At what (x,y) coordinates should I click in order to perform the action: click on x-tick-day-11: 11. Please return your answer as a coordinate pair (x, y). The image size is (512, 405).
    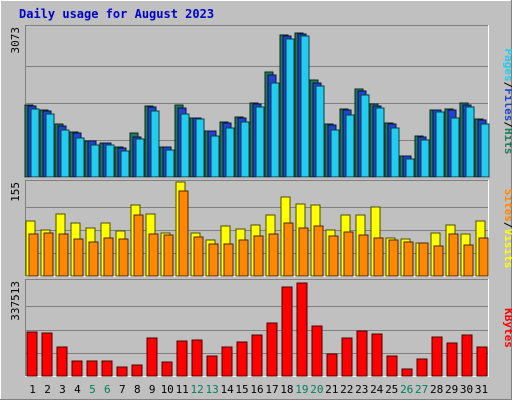
    Looking at the image, I should click on (182, 389).